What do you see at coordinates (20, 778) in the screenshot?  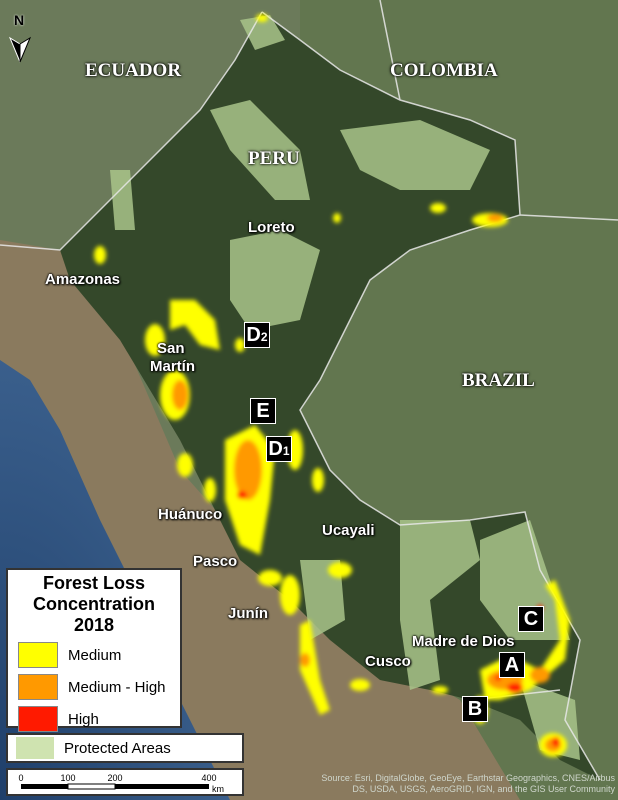 I see `scale-tick: 0` at bounding box center [20, 778].